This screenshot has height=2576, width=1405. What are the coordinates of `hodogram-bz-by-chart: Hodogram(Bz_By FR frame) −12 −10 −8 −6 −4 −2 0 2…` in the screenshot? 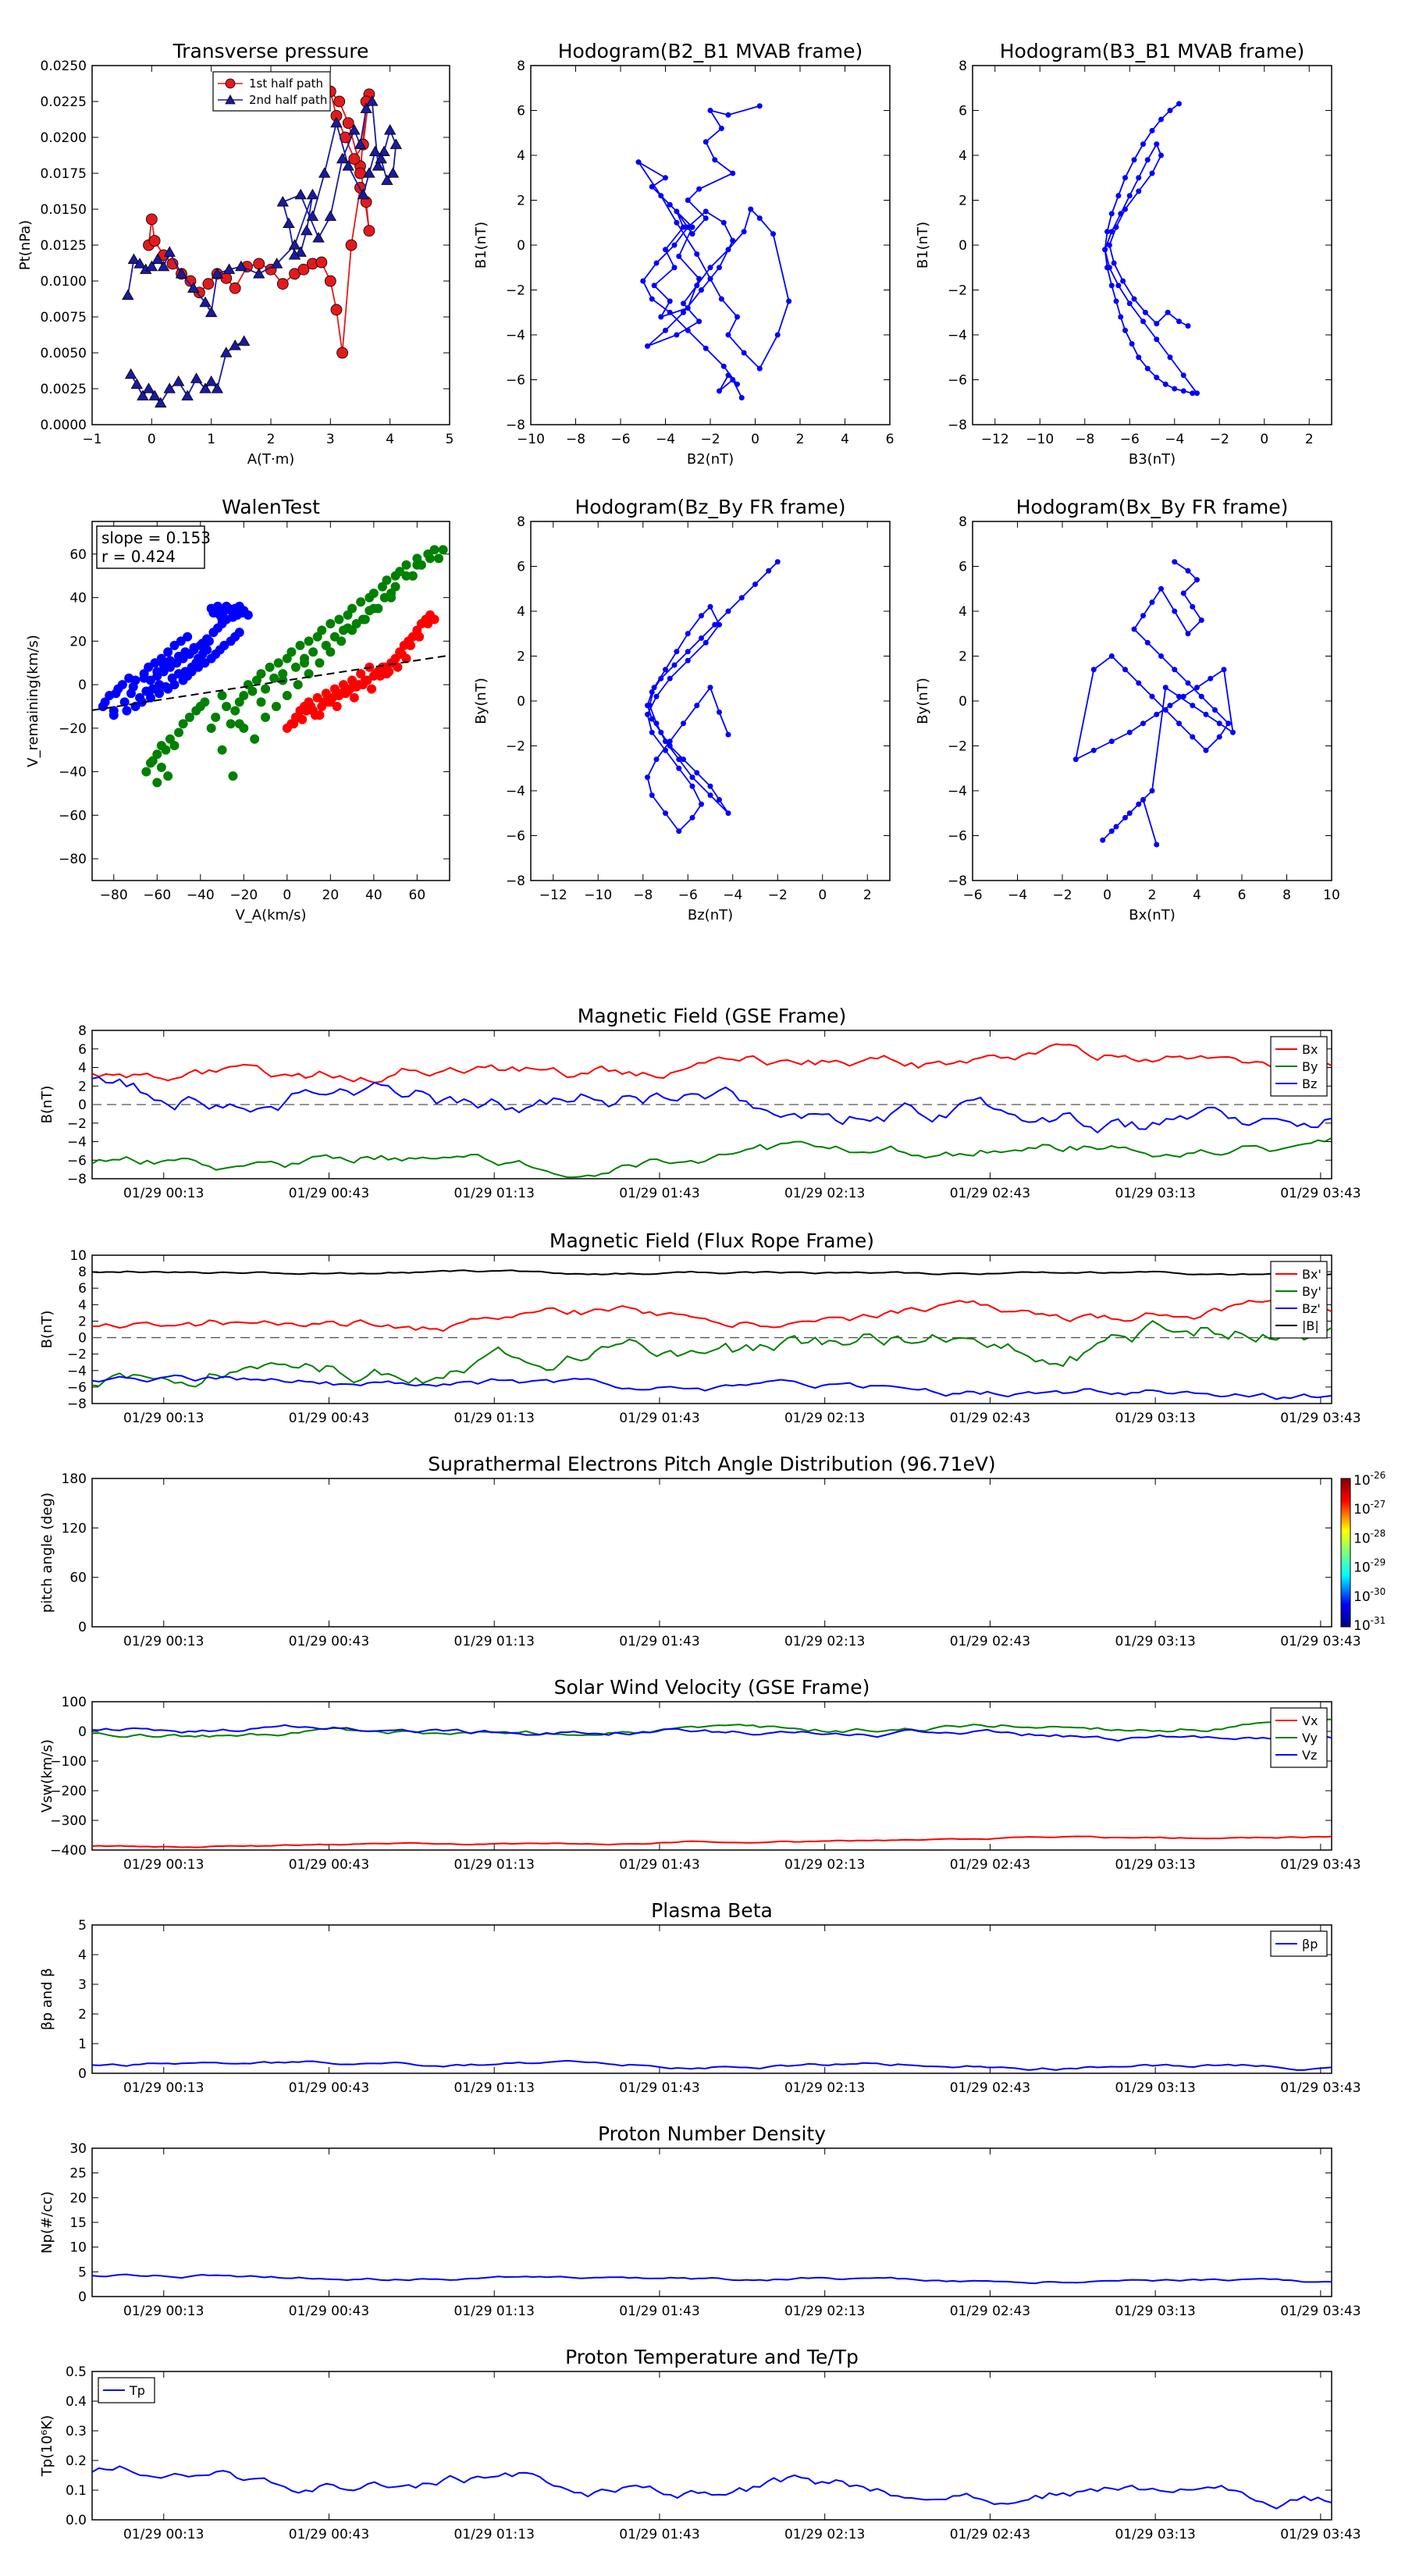 It's located at (682, 709).